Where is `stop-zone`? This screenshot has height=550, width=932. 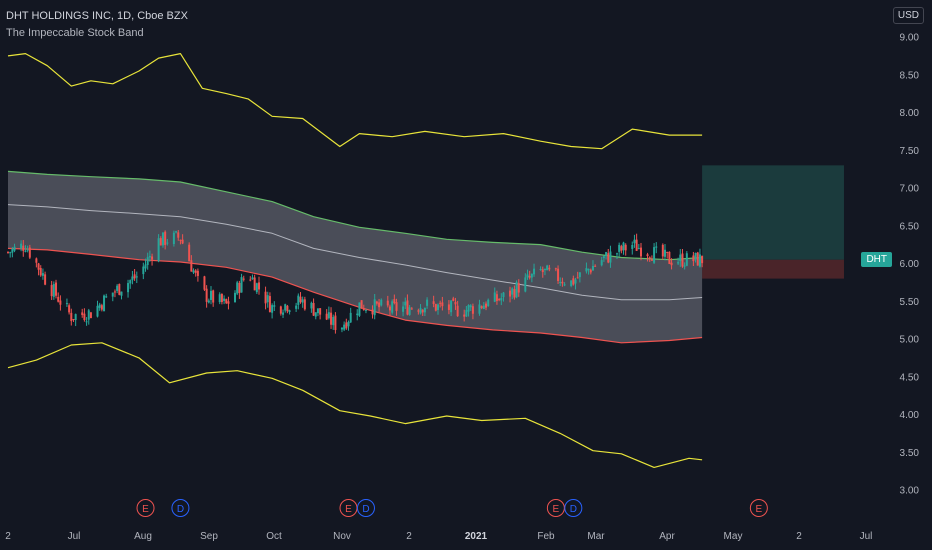 stop-zone is located at coordinates (773, 269).